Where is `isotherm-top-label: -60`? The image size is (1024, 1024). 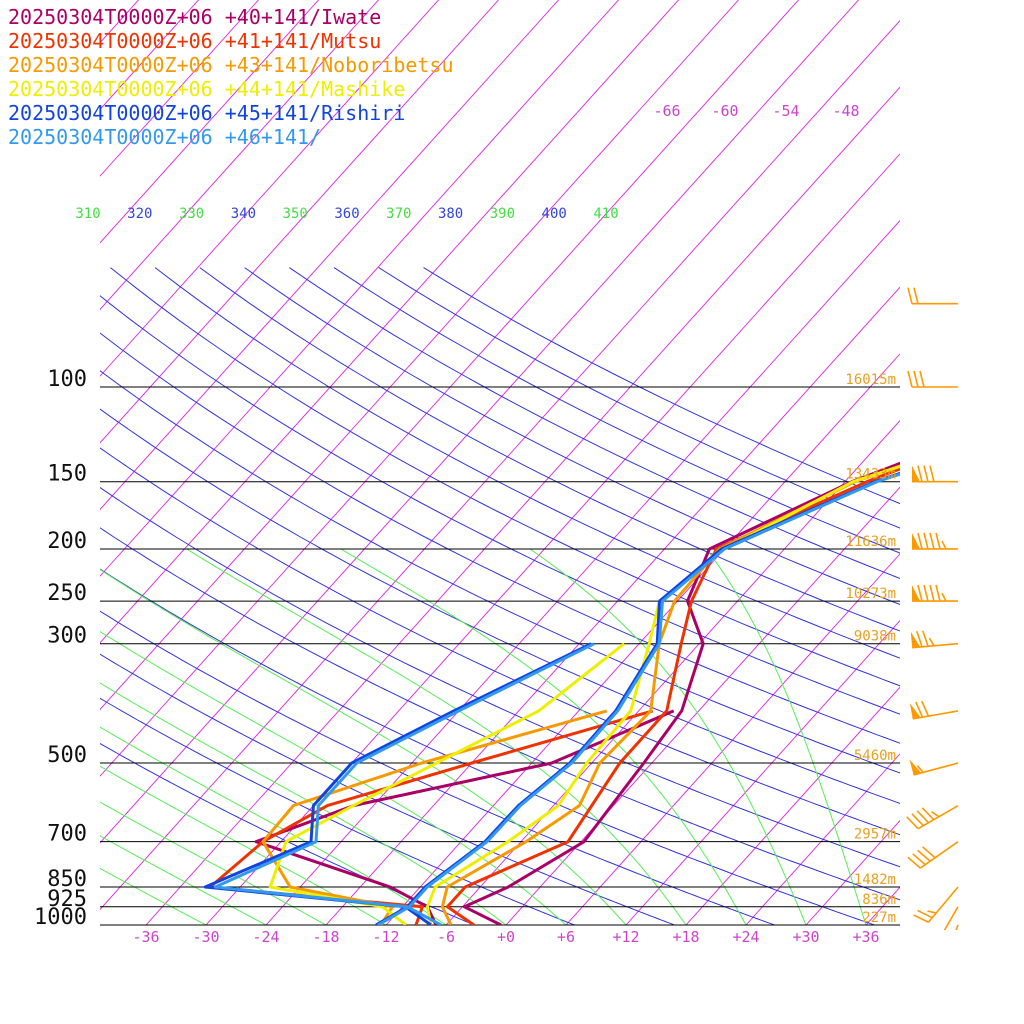
isotherm-top-label: -60 is located at coordinates (724, 111).